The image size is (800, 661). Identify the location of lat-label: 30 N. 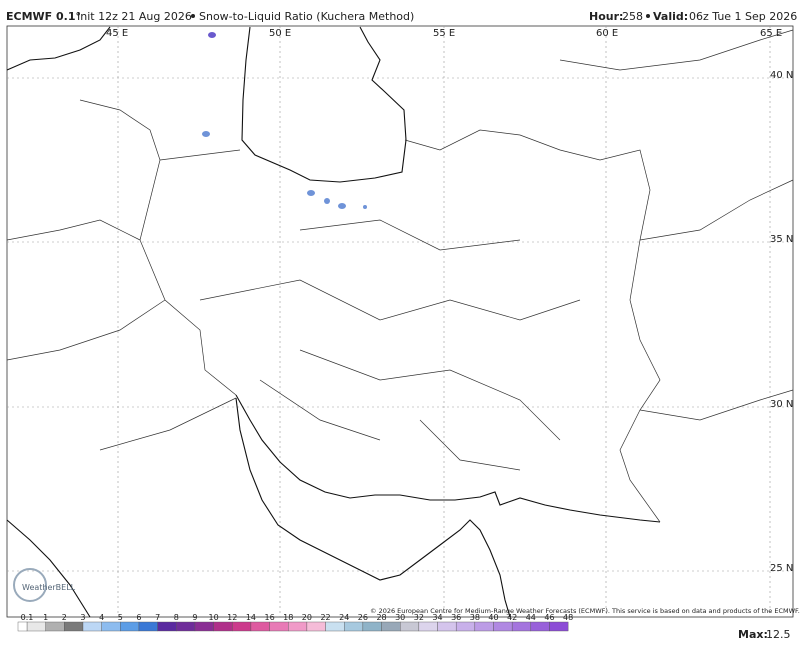
(781, 404).